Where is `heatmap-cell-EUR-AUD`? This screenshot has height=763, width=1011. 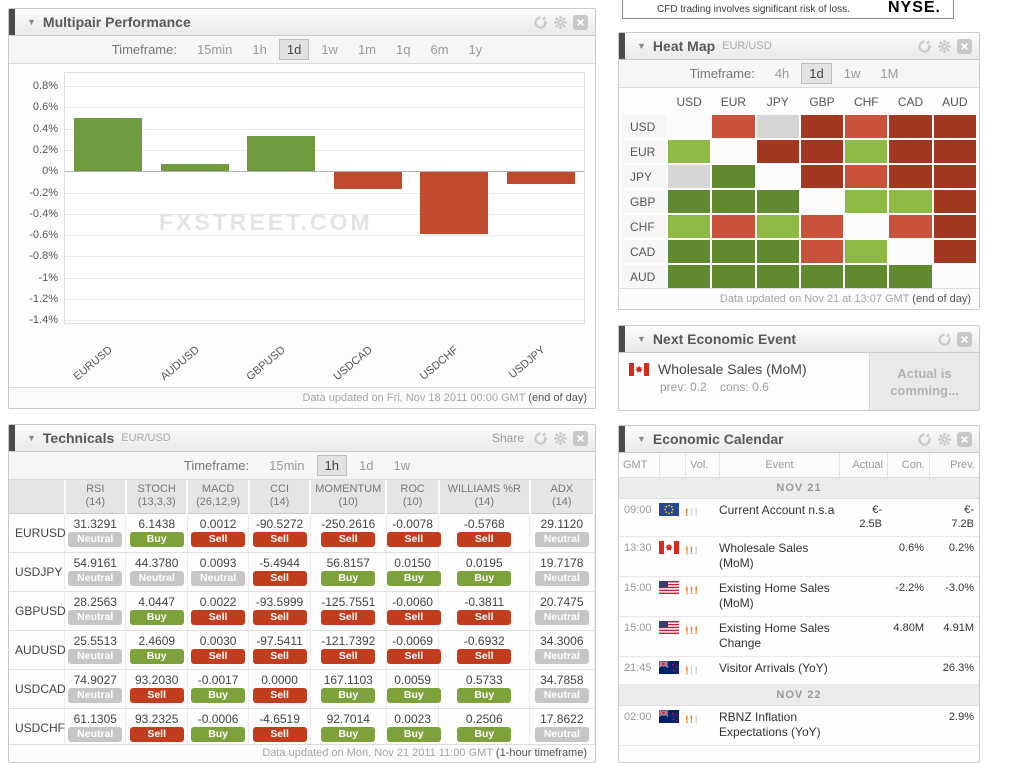 heatmap-cell-EUR-AUD is located at coordinates (954, 151).